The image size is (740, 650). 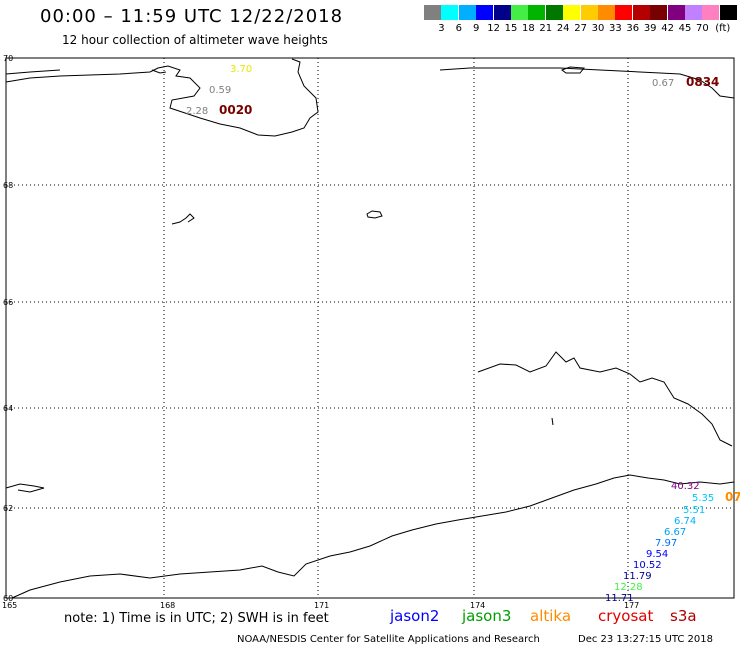 What do you see at coordinates (8, 508) in the screenshot?
I see `latitude-label: 62` at bounding box center [8, 508].